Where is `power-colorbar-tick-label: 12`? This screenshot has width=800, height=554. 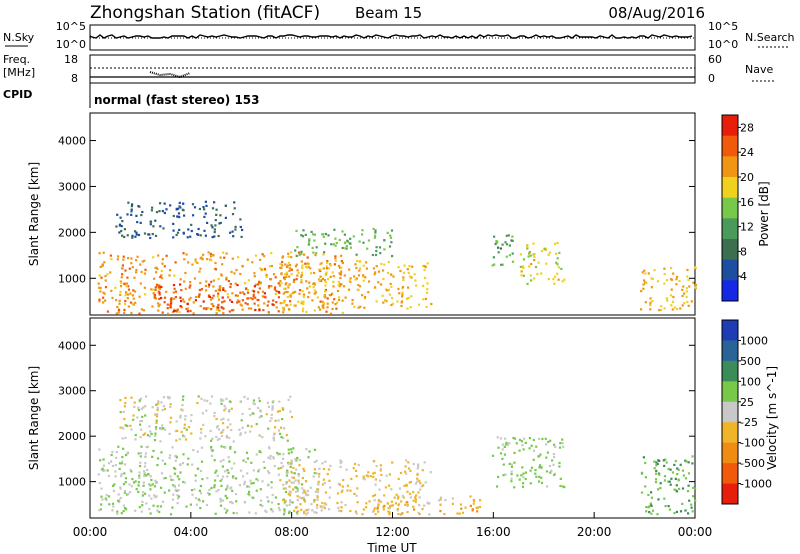
power-colorbar-tick-label: 12 is located at coordinates (747, 227).